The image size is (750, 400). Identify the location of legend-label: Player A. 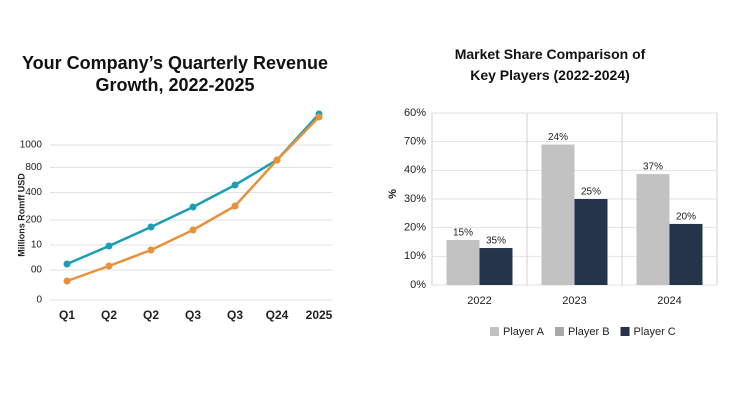
(524, 332).